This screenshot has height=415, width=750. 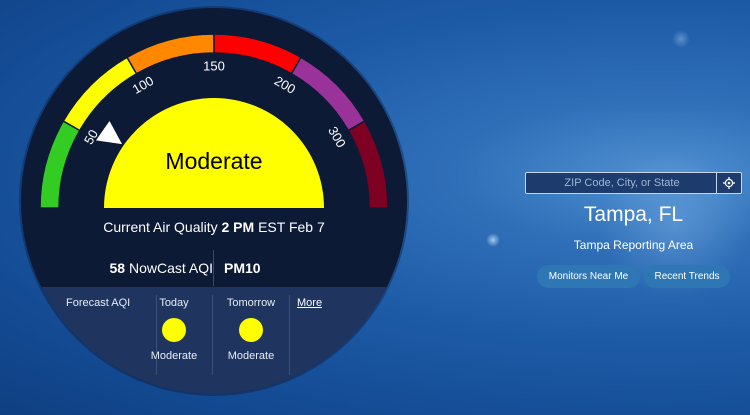 What do you see at coordinates (170, 54) in the screenshot?
I see `gauge-band-unhealthy-for-sensitive-groups` at bounding box center [170, 54].